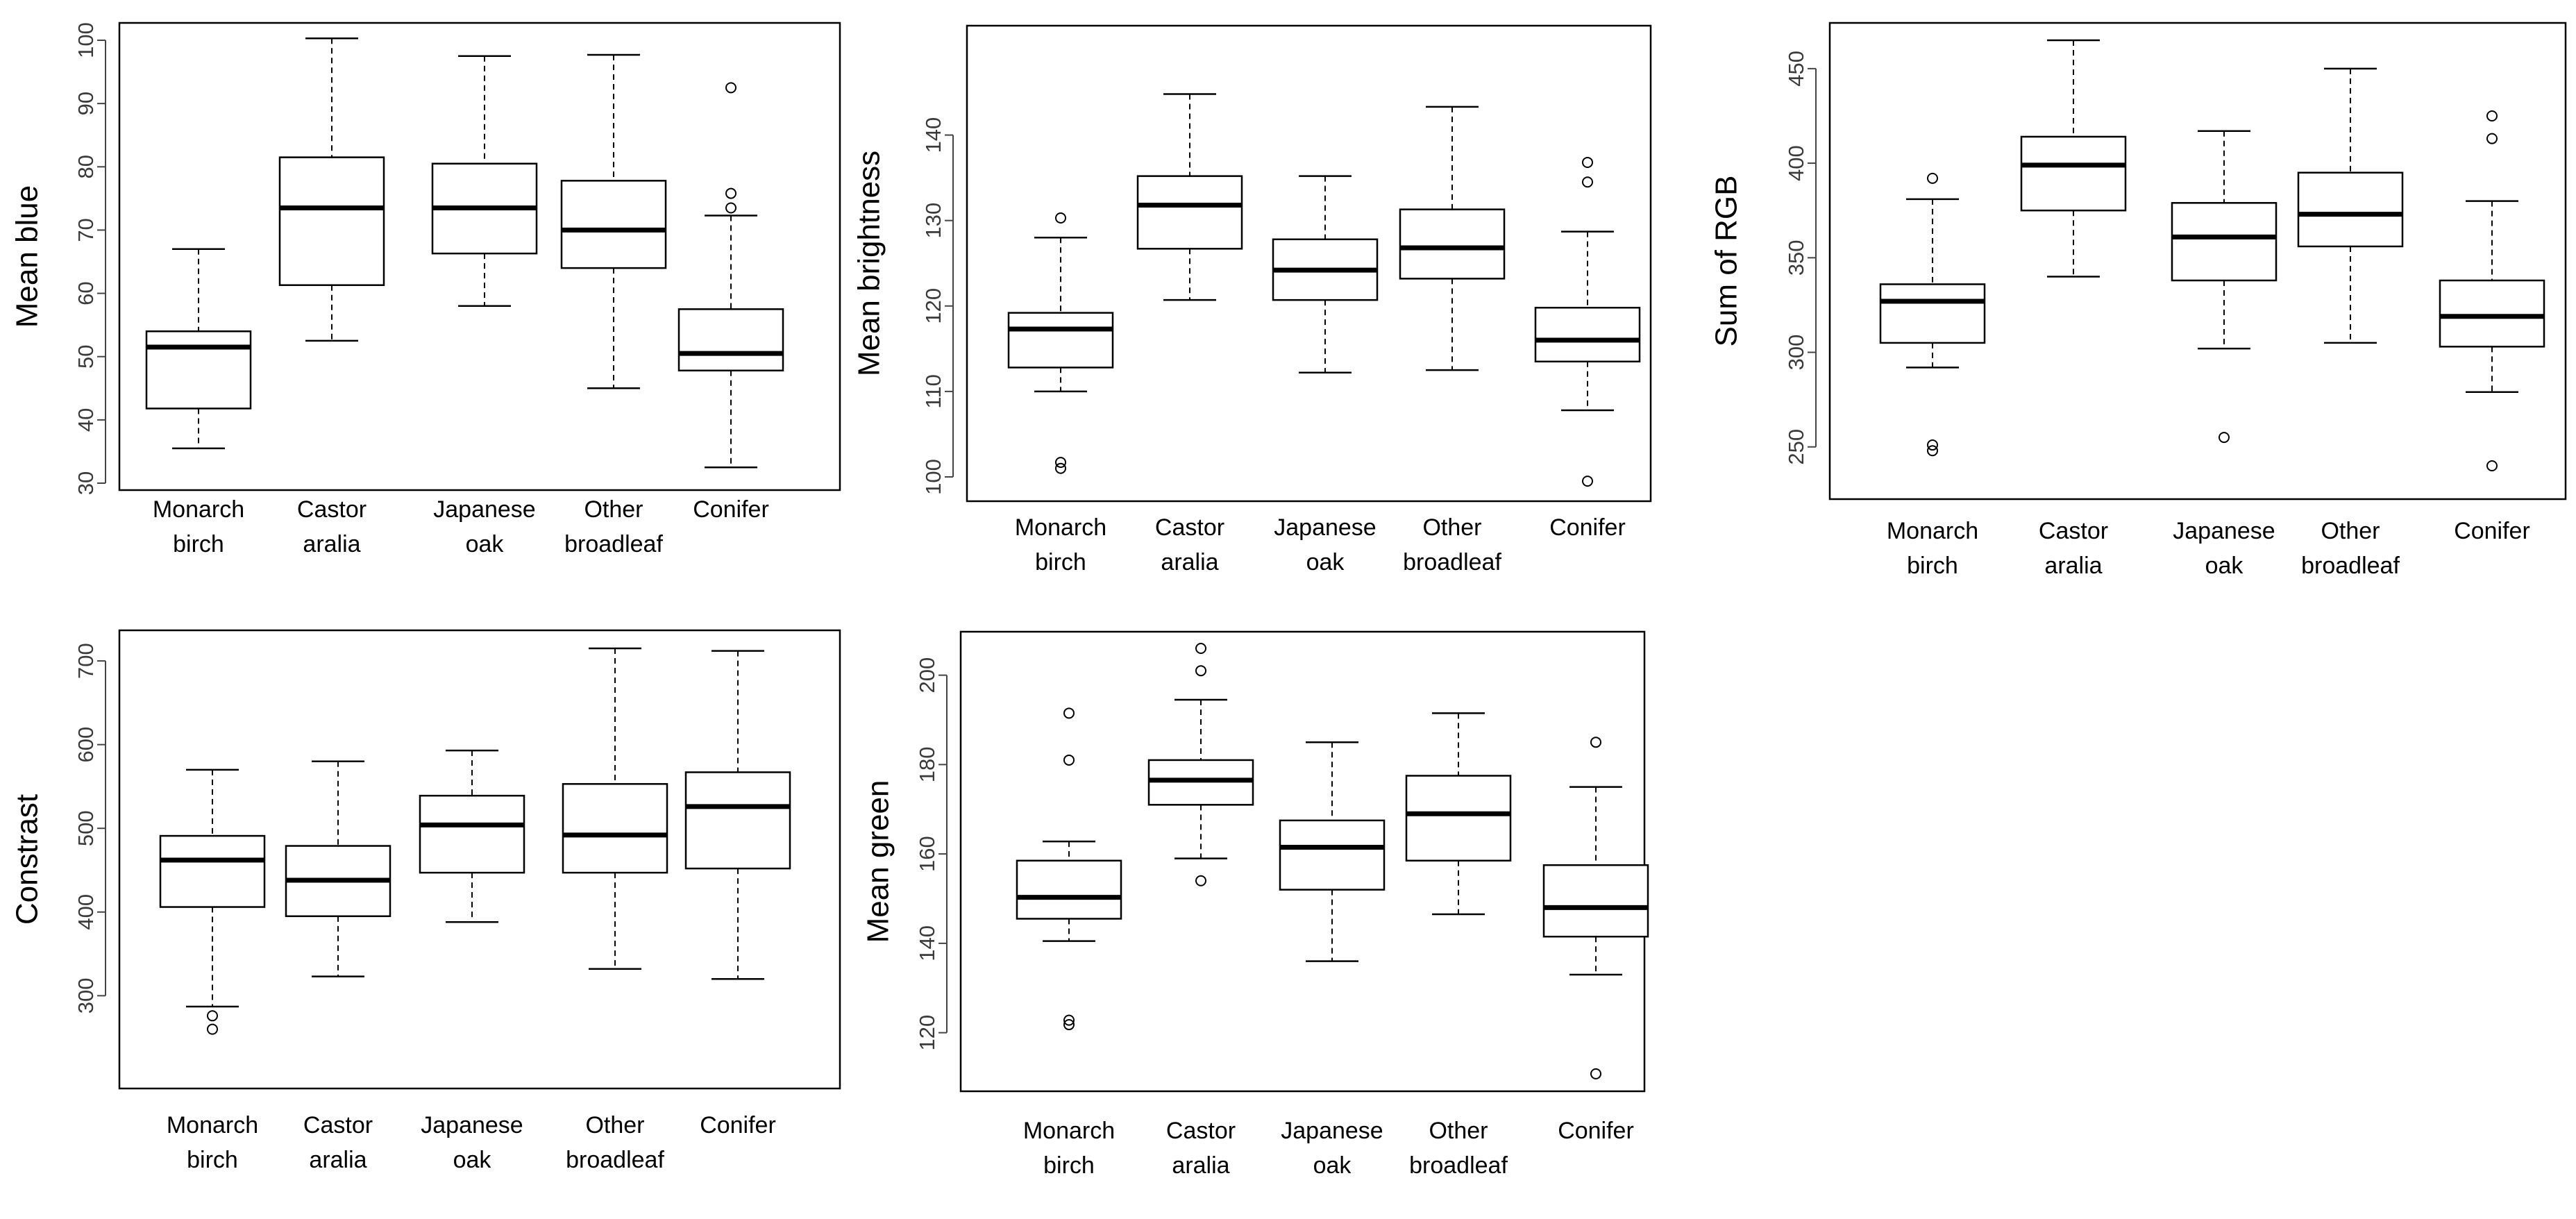 This screenshot has width=2576, height=1219. What do you see at coordinates (86, 356) in the screenshot?
I see `y-tick-label: 50` at bounding box center [86, 356].